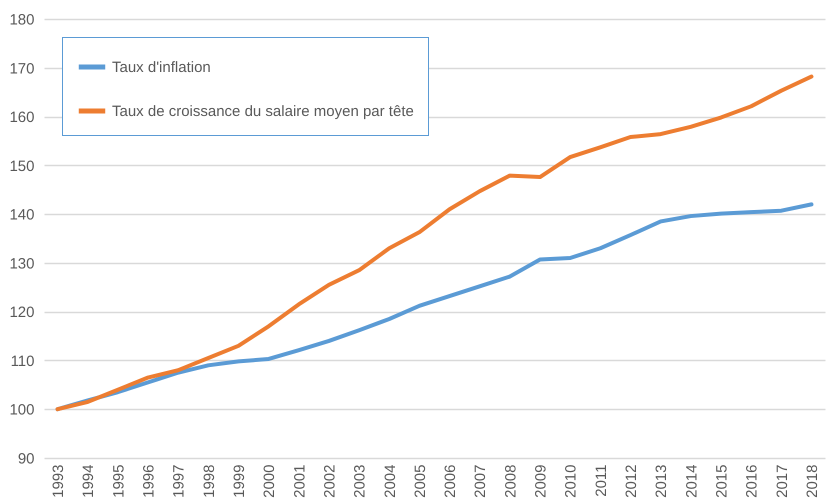 This screenshot has width=835, height=502. What do you see at coordinates (451, 481) in the screenshot?
I see `x-tick-label: 2006` at bounding box center [451, 481].